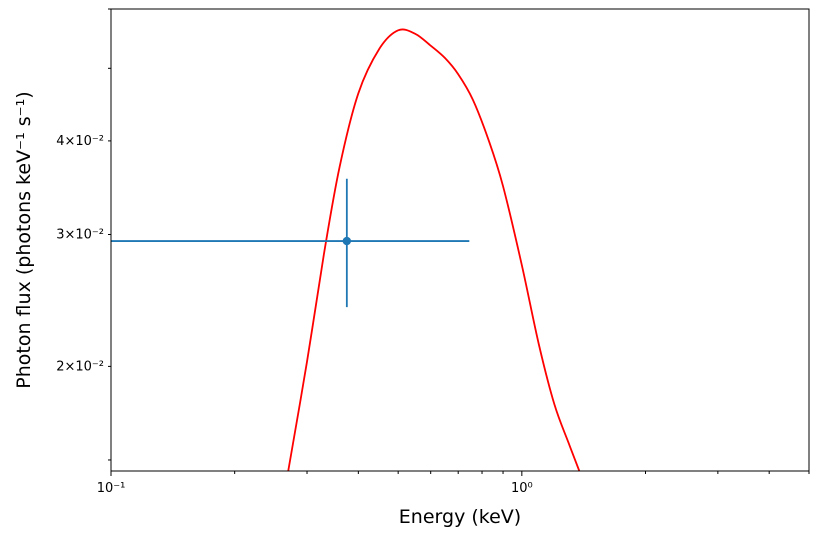  What do you see at coordinates (453, 483) in the screenshot?
I see `x-axis: 10⁻¹ 10⁰` at bounding box center [453, 483].